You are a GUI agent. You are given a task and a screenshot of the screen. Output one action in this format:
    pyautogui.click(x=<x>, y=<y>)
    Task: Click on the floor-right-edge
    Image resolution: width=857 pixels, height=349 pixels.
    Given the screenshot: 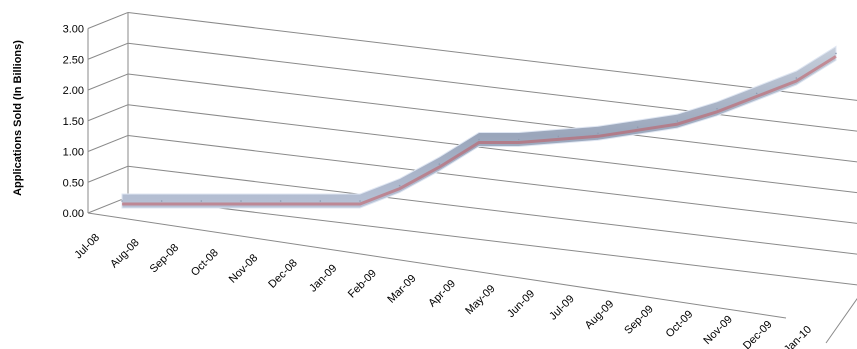 What is the action you would take?
    pyautogui.click(x=841, y=320)
    